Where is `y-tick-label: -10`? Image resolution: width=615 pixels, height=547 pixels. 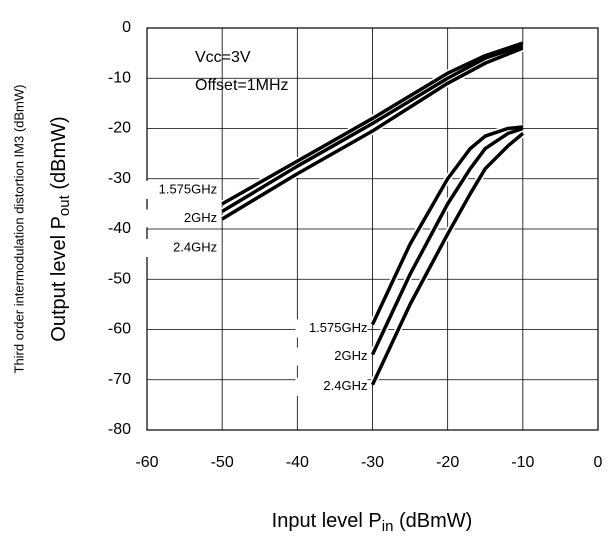 y-tick-label: -10 is located at coordinates (119, 77).